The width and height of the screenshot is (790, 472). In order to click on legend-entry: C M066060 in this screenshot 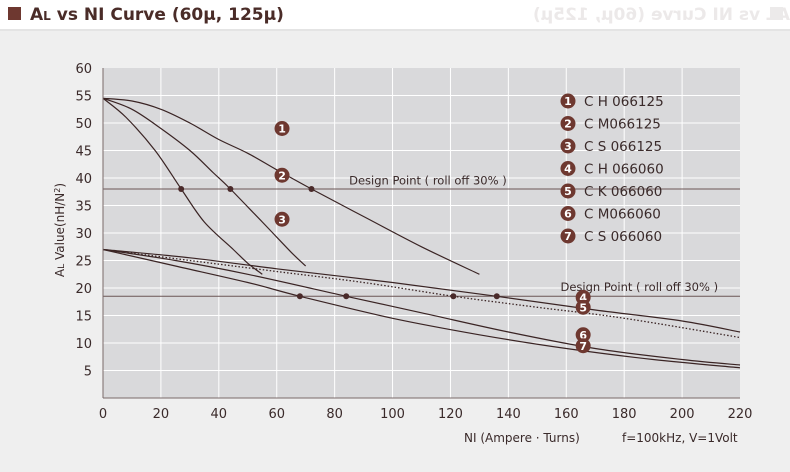, I will do `click(622, 215)`.